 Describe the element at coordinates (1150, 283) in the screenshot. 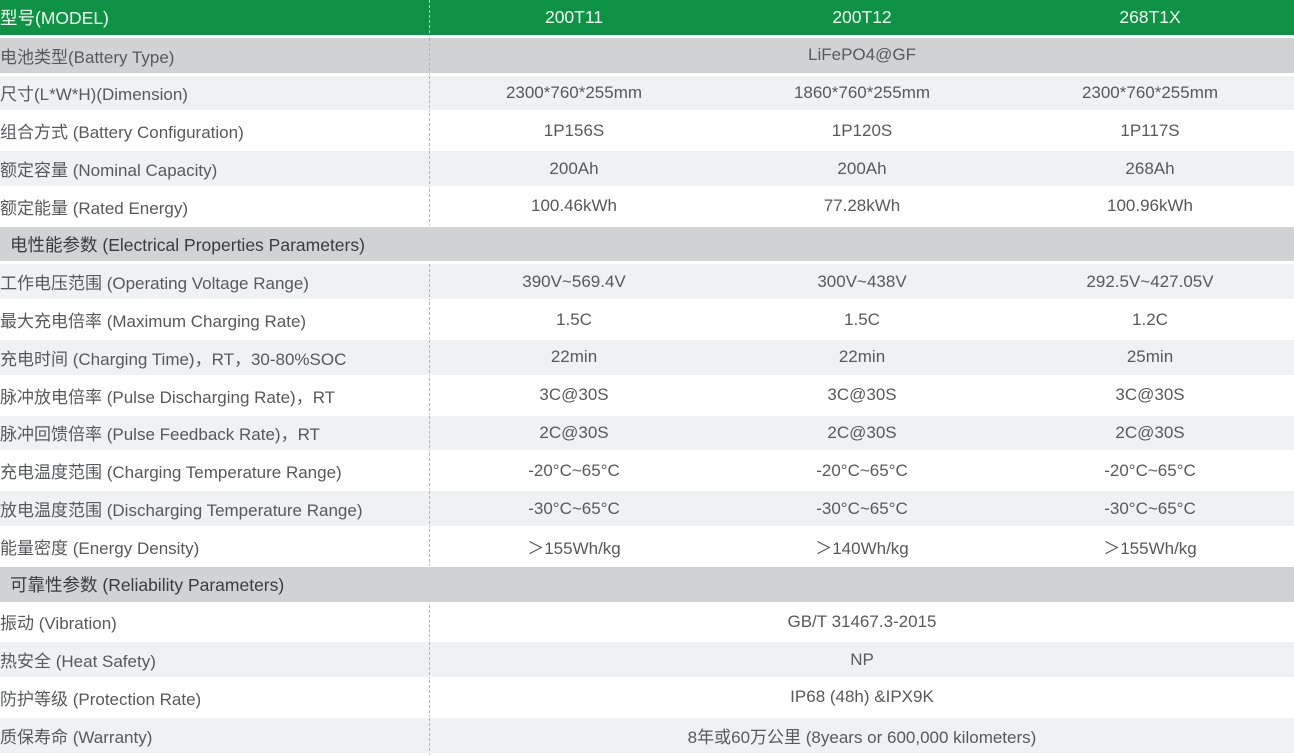

I see `spec-value: 292.5V~427.05V` at that location.